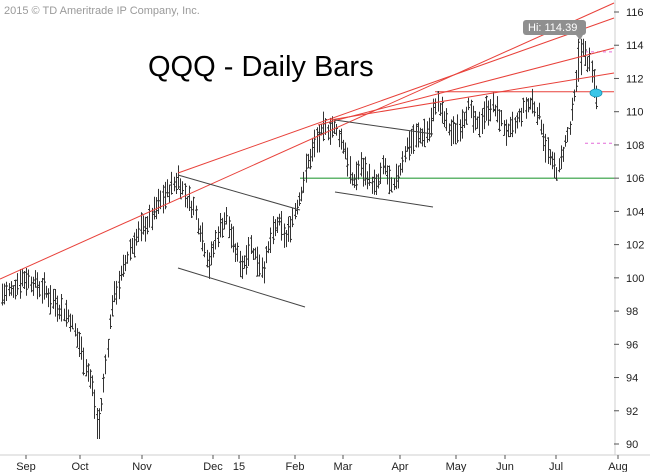  I want to click on x-tick-label: Dec, so click(213, 466).